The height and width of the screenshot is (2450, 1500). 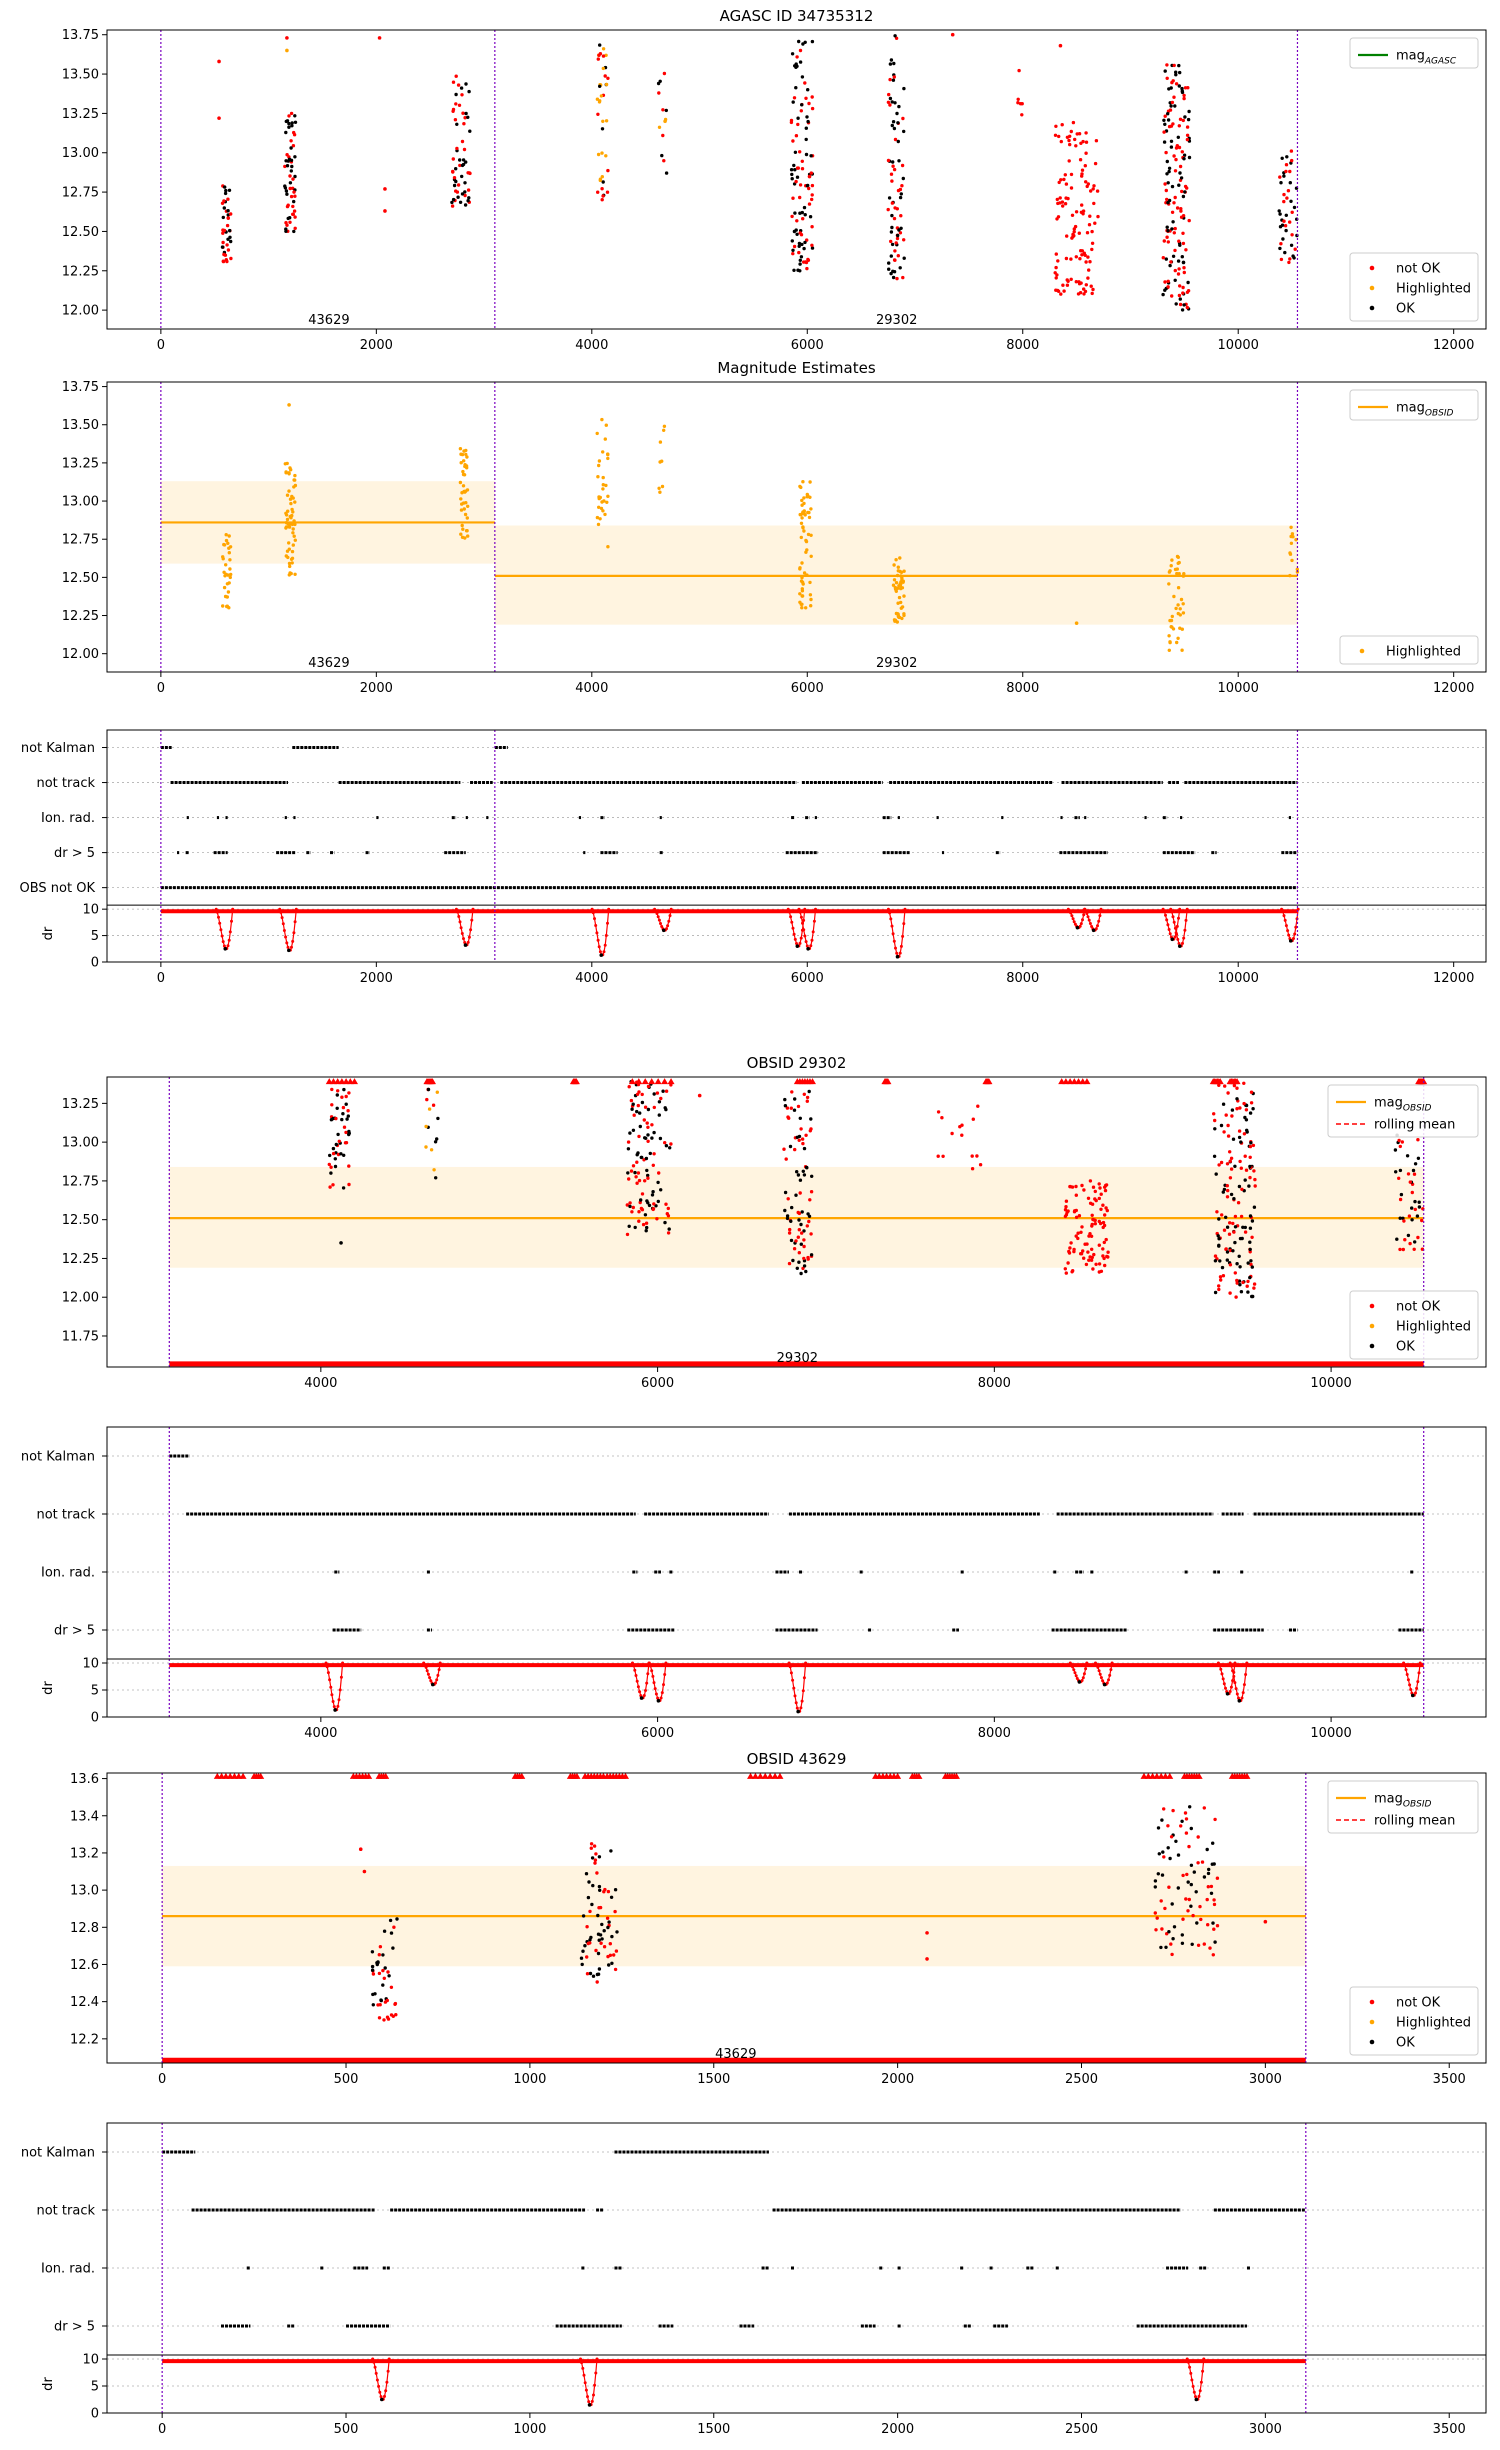 I want to click on dr-tick-label: 5, so click(x=95, y=2387).